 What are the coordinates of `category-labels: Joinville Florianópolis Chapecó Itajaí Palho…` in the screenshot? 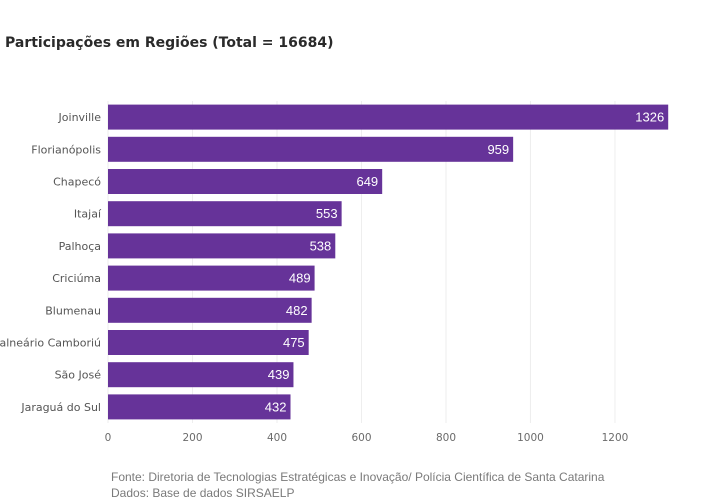 It's located at (51, 262).